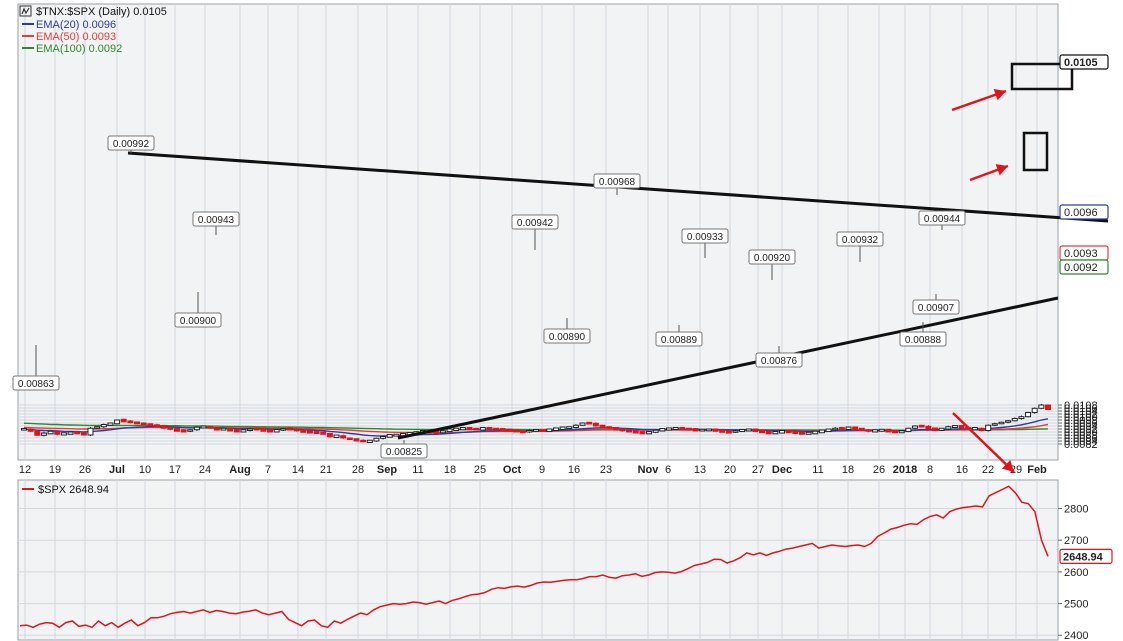 The height and width of the screenshot is (641, 1123). What do you see at coordinates (79, 49) in the screenshot?
I see `legend-entry: EMA(100) 0.0092` at bounding box center [79, 49].